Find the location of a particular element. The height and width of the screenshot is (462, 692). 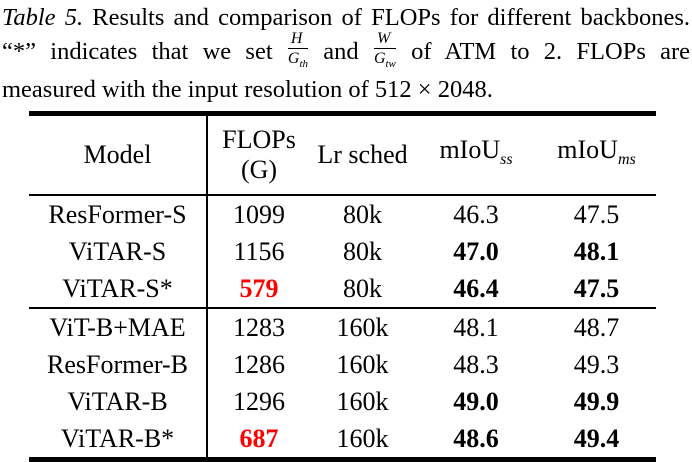

fraction-numerator: H is located at coordinates (298, 39).